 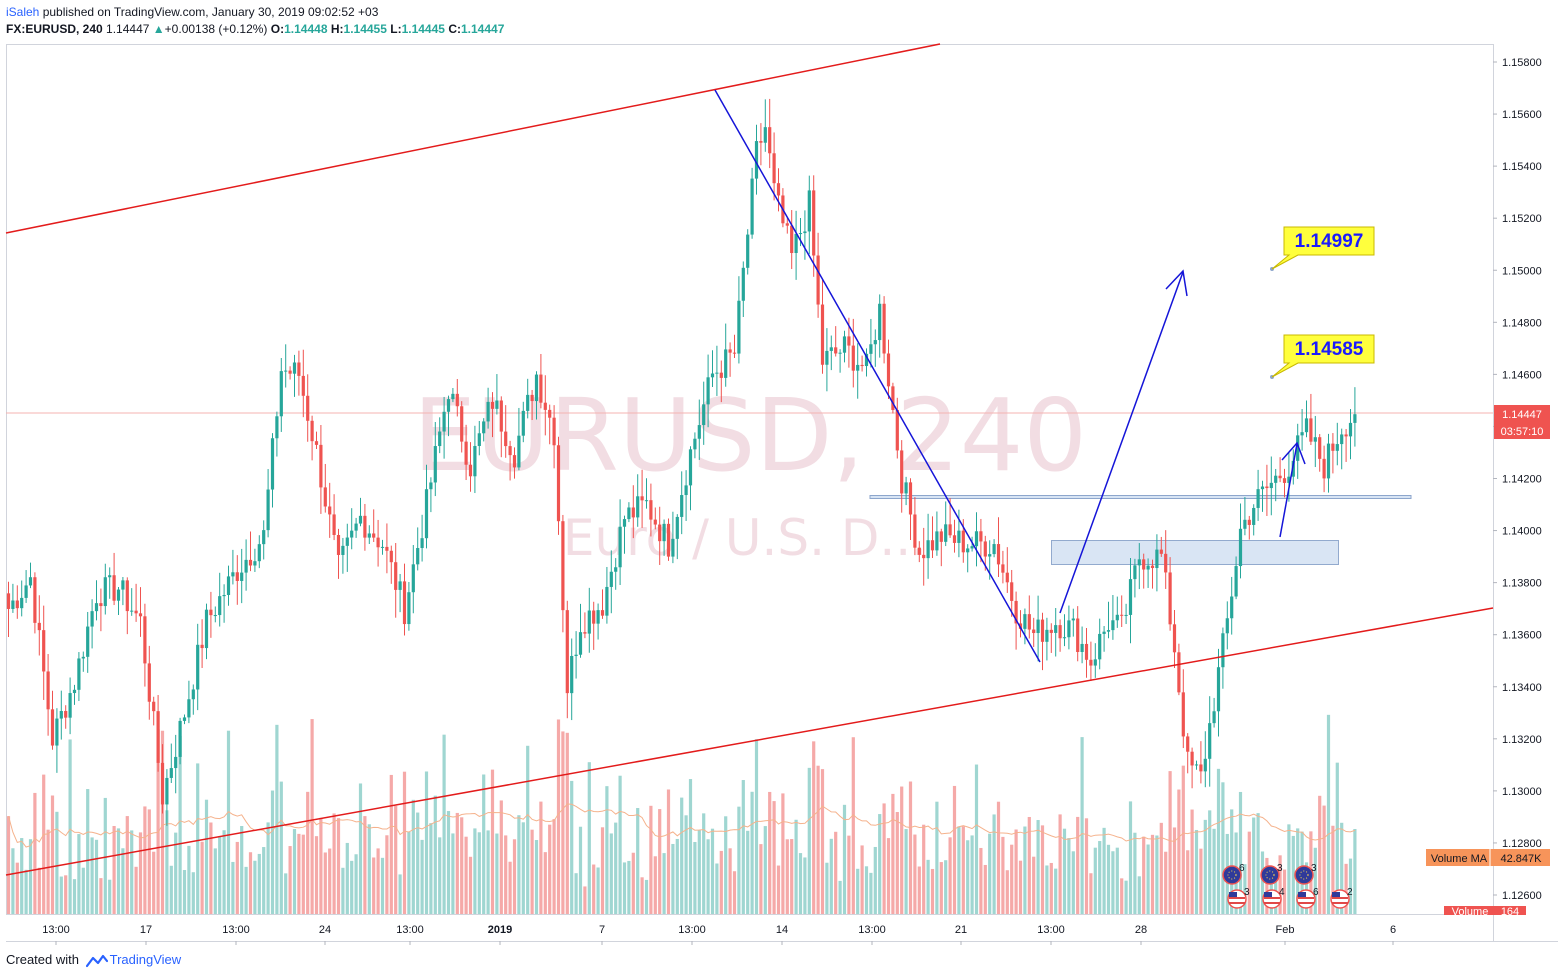 What do you see at coordinates (877, 376) in the screenshot?
I see `blue-downtrend-line` at bounding box center [877, 376].